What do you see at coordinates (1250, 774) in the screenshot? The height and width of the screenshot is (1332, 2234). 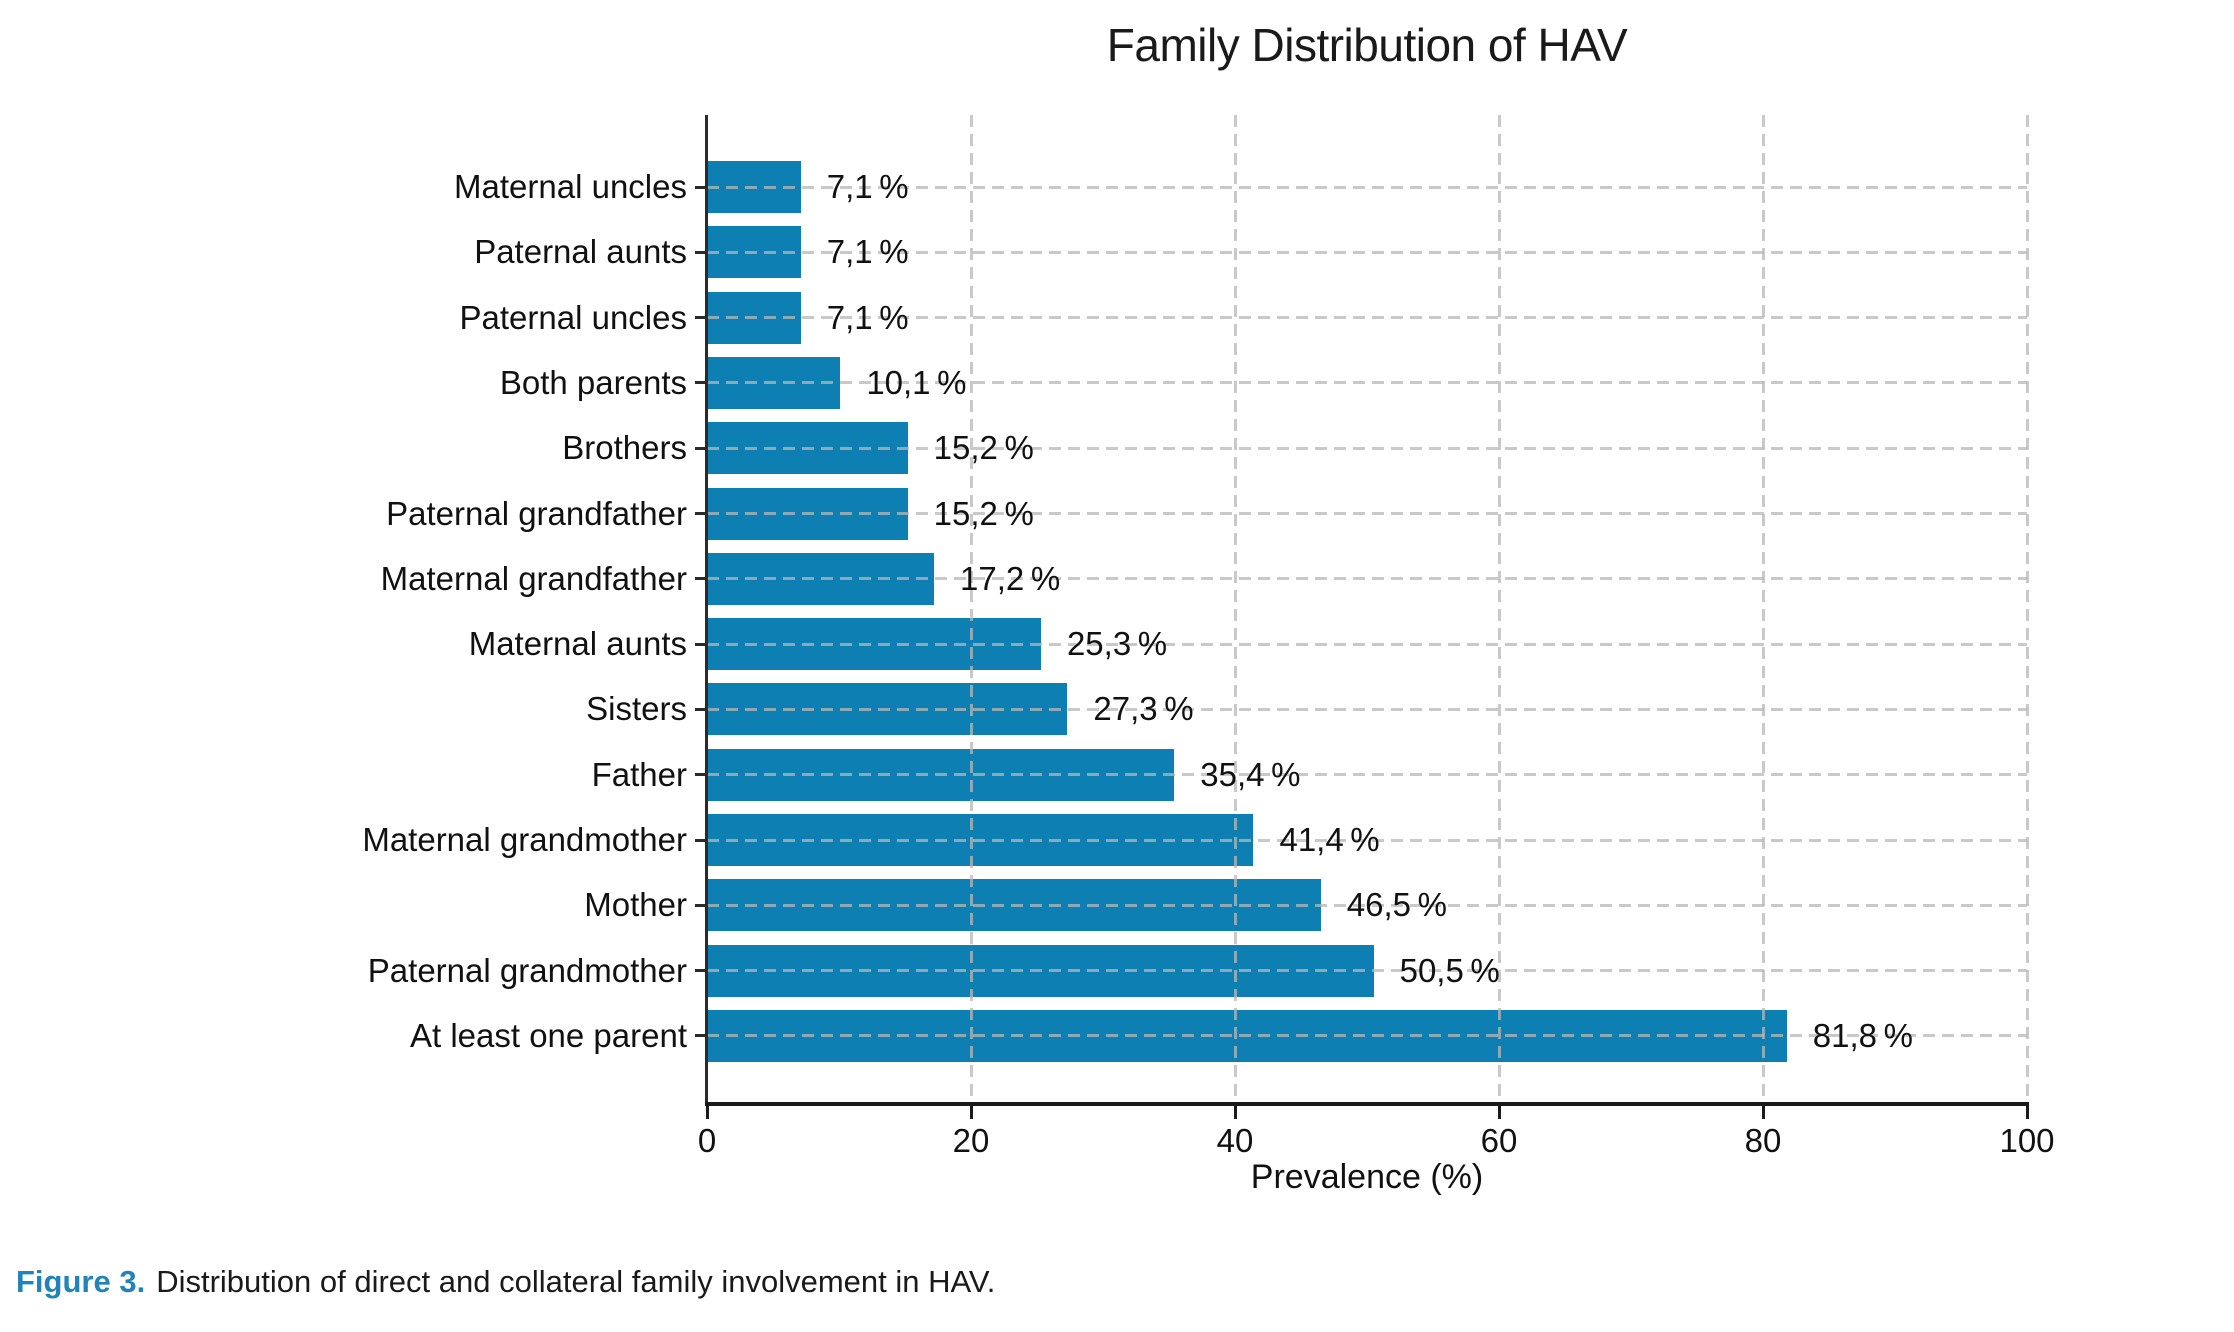 I see `bar-value-label: 35,4 %` at bounding box center [1250, 774].